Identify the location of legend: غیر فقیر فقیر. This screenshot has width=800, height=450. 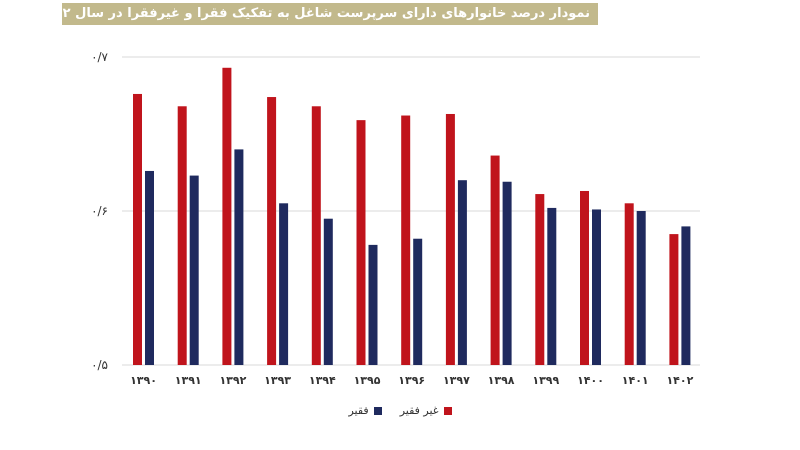
(400, 410).